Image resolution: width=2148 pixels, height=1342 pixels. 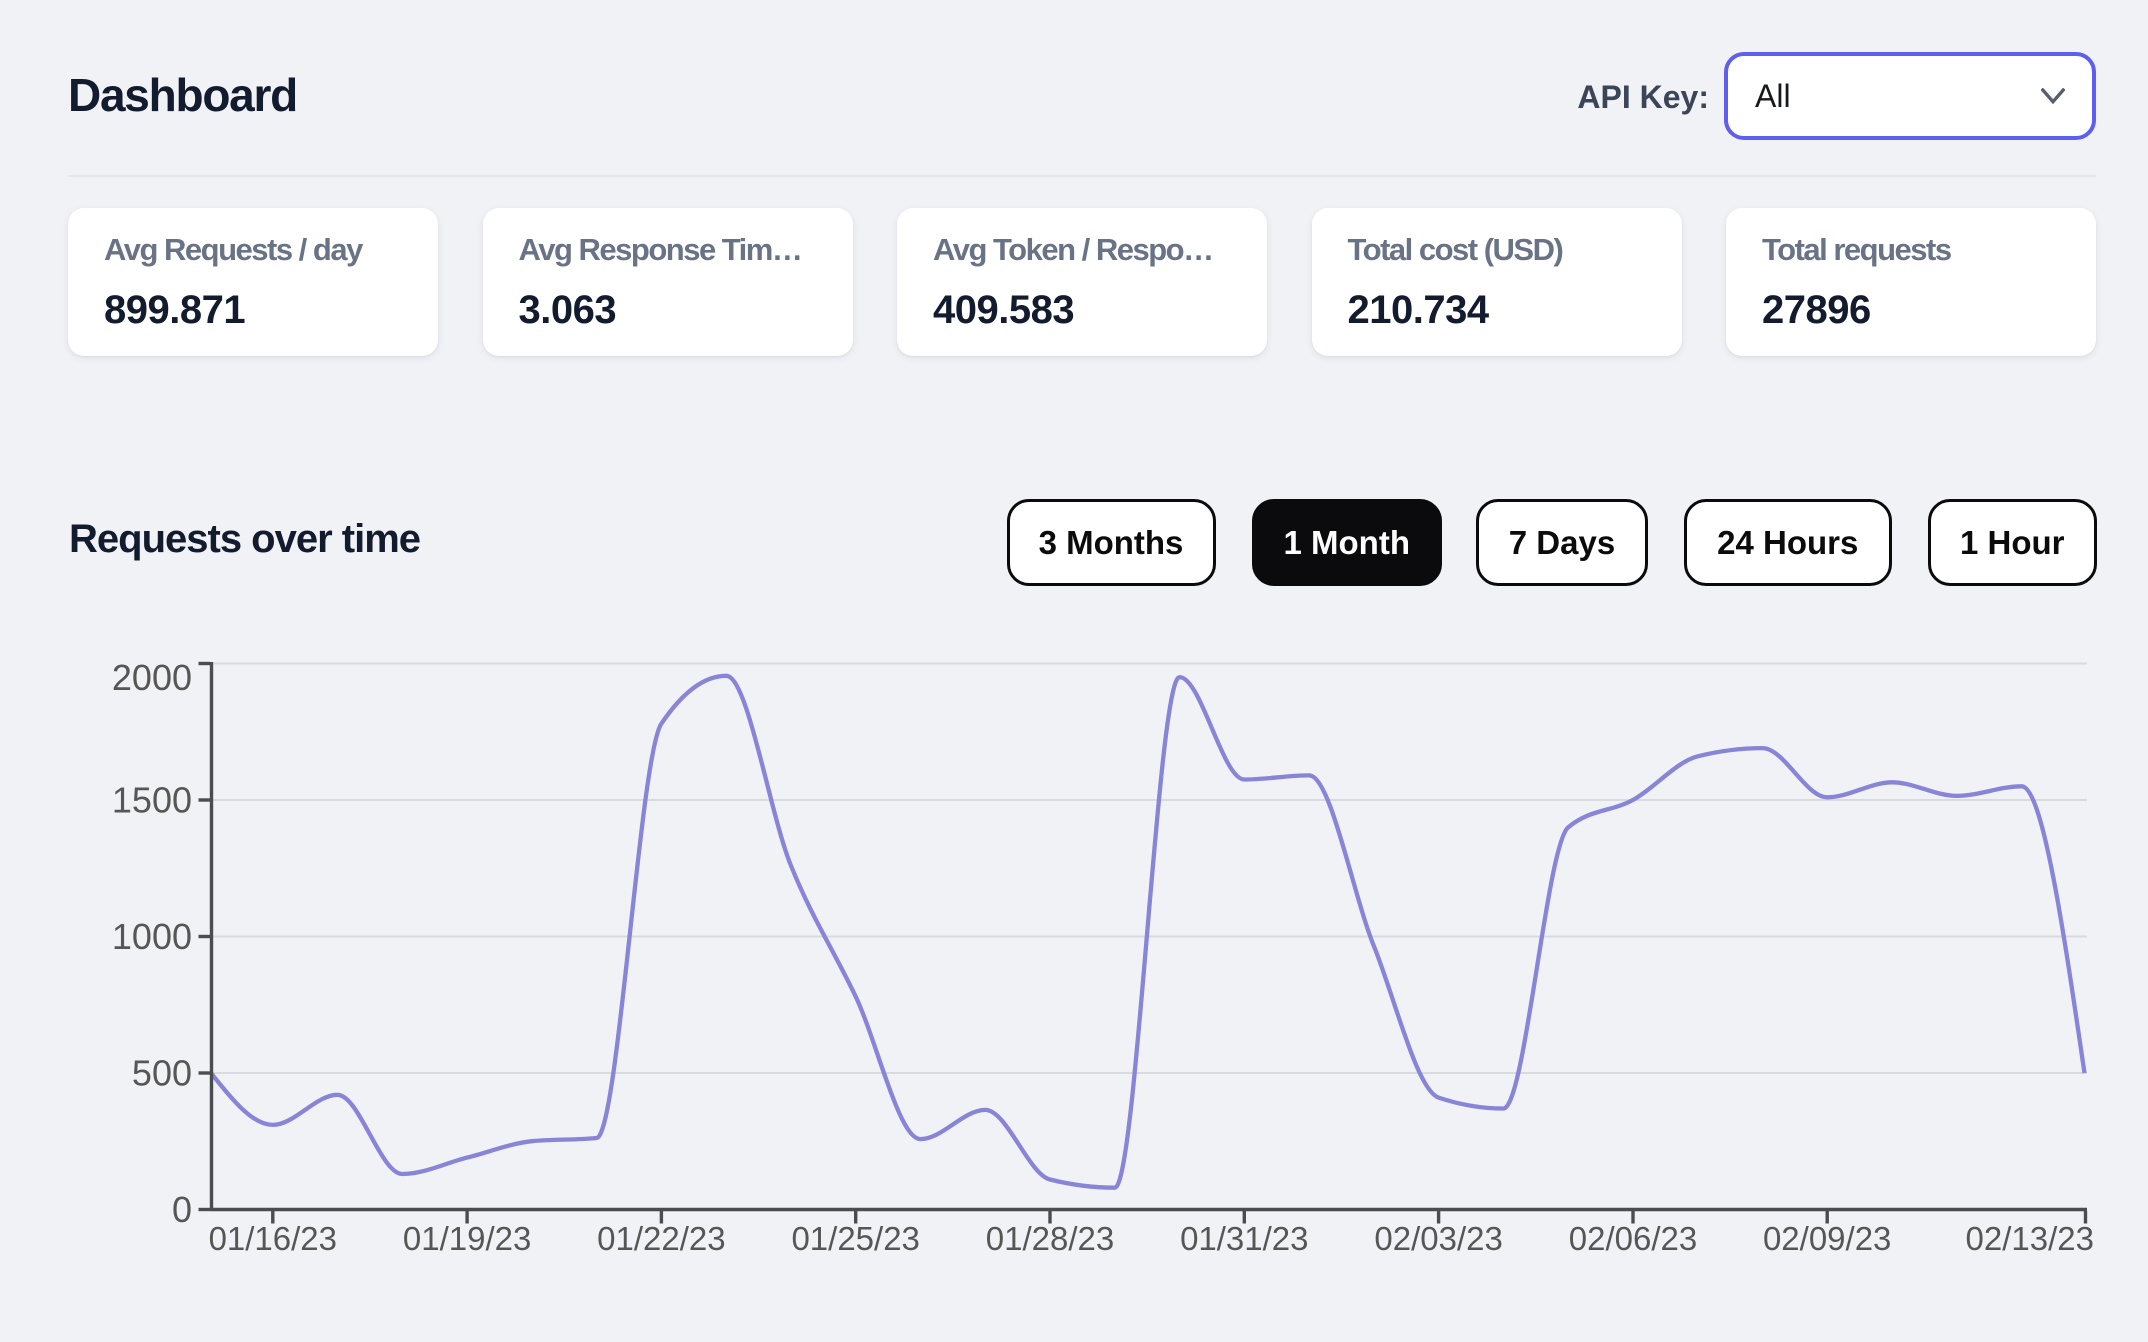 What do you see at coordinates (1244, 1238) in the screenshot?
I see `svg-text: 01/31/23` at bounding box center [1244, 1238].